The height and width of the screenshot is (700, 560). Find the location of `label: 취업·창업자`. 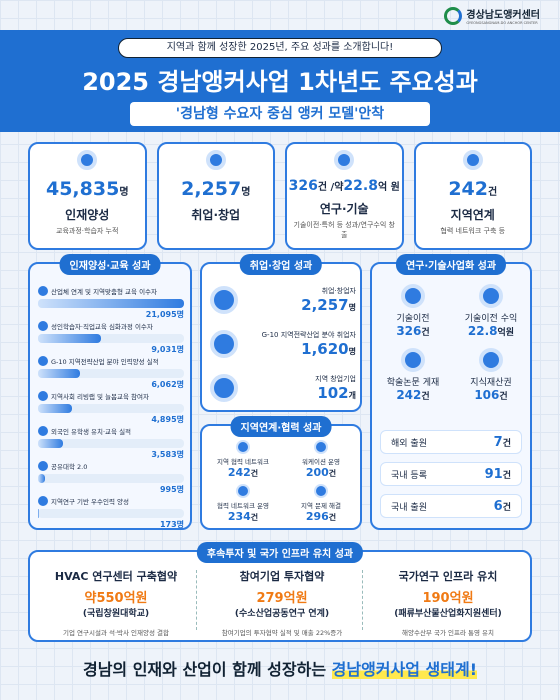

label: 취업·창업자 is located at coordinates (338, 291).